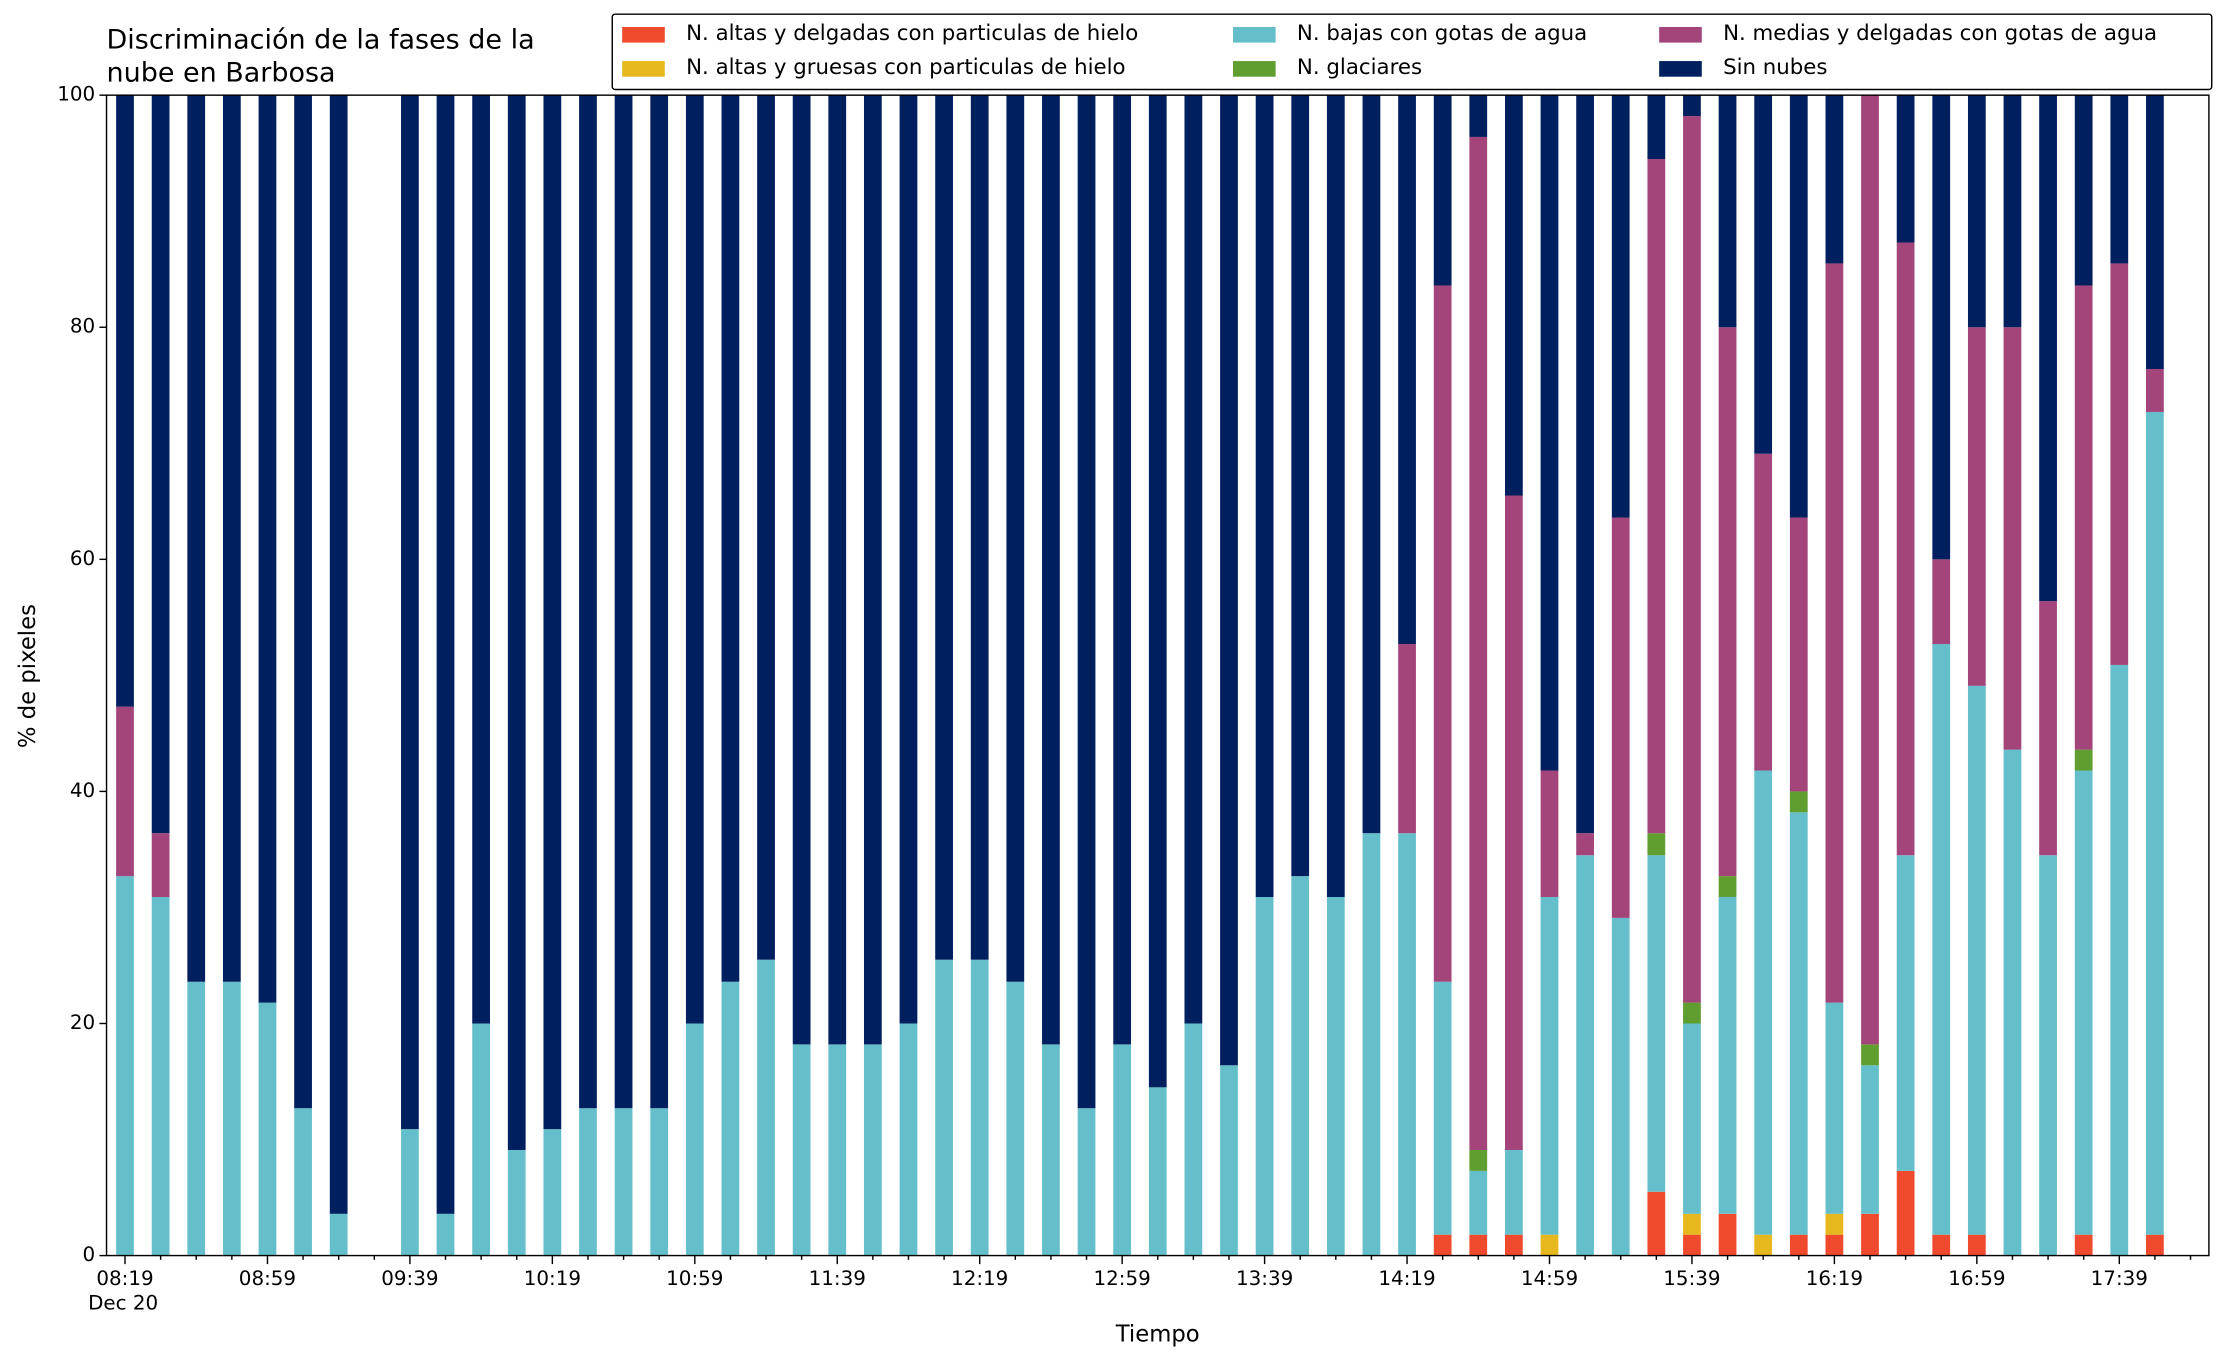 The height and width of the screenshot is (1355, 2216). Describe the element at coordinates (82, 558) in the screenshot. I see `y-tick-label: 60` at that location.